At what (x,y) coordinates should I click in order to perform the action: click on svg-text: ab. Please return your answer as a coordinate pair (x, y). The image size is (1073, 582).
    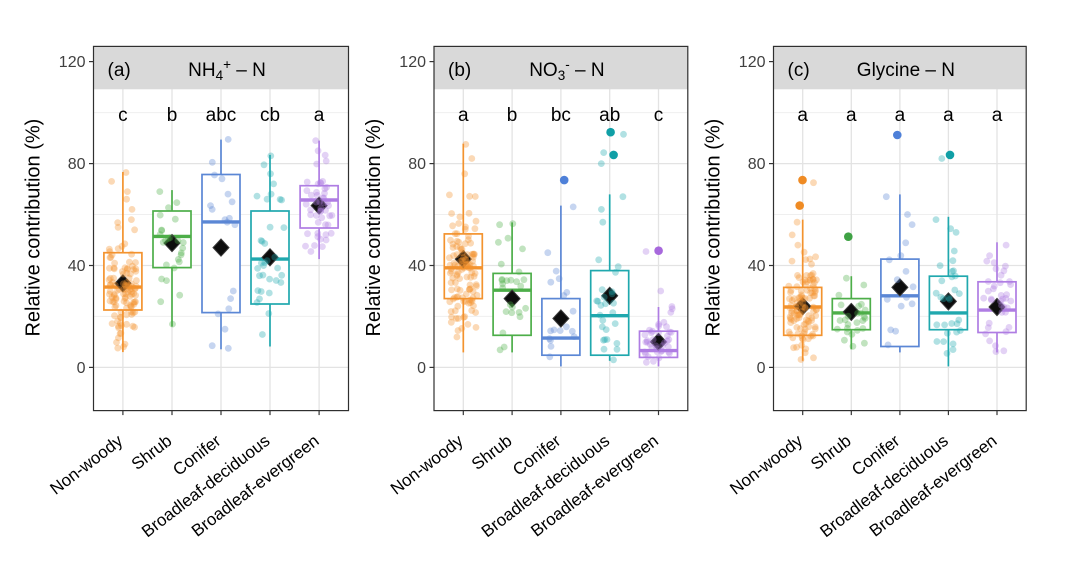
    Looking at the image, I should click on (609, 115).